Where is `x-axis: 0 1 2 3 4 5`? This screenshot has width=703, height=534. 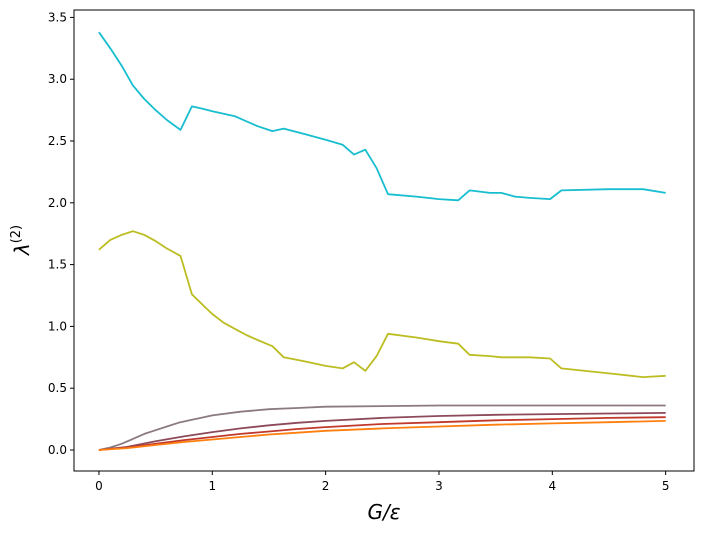
x-axis: 0 1 2 3 4 5 is located at coordinates (382, 482).